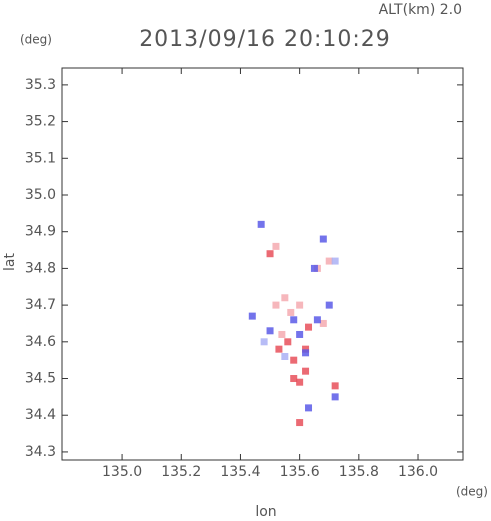 The width and height of the screenshot is (491, 521). What do you see at coordinates (40, 452) in the screenshot?
I see `y-tick-label: 34.3` at bounding box center [40, 452].